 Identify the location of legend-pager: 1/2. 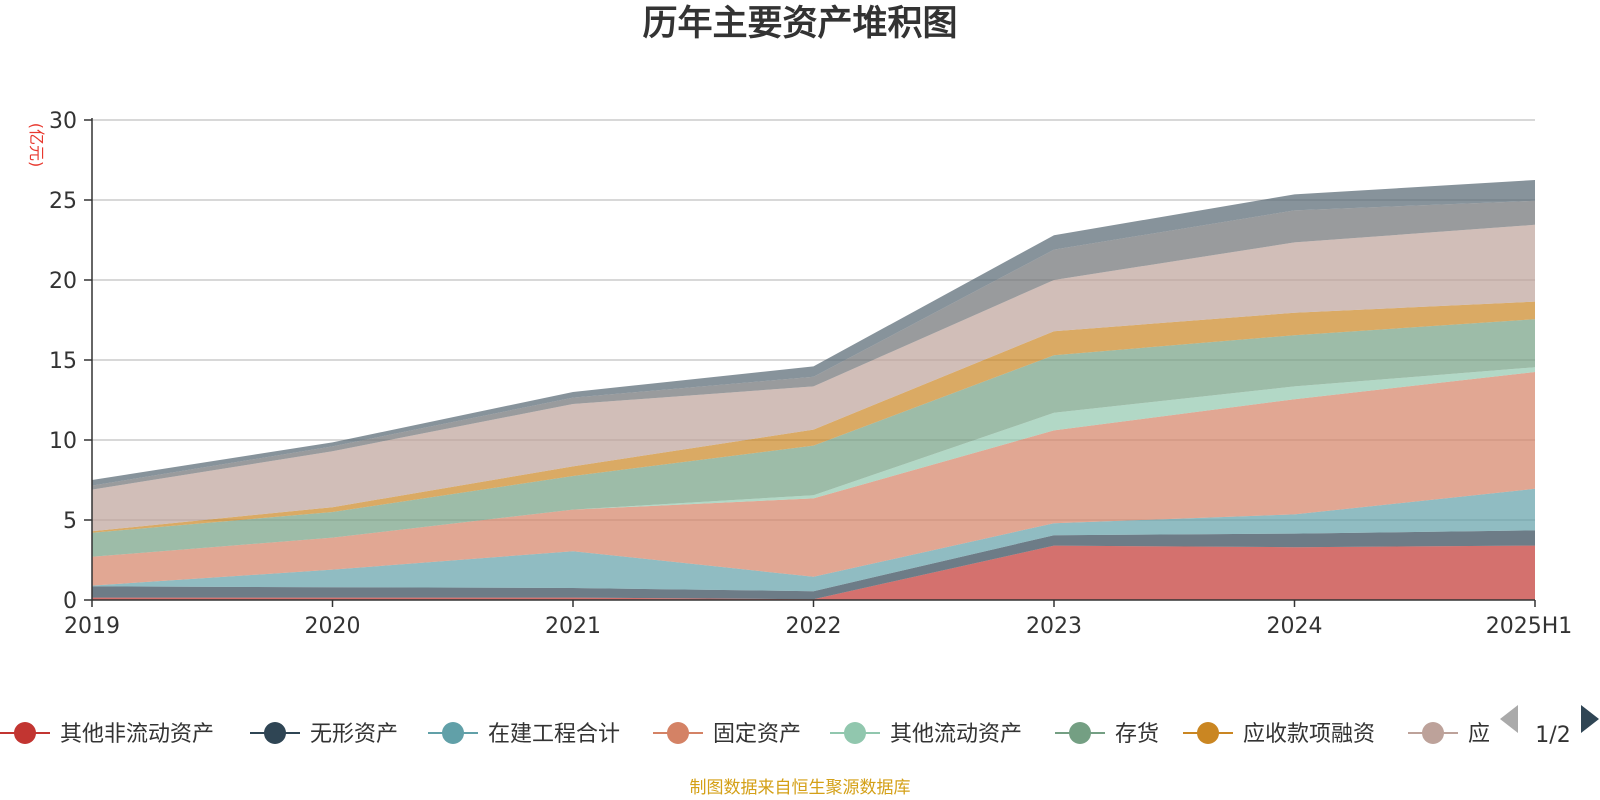
(1549, 726).